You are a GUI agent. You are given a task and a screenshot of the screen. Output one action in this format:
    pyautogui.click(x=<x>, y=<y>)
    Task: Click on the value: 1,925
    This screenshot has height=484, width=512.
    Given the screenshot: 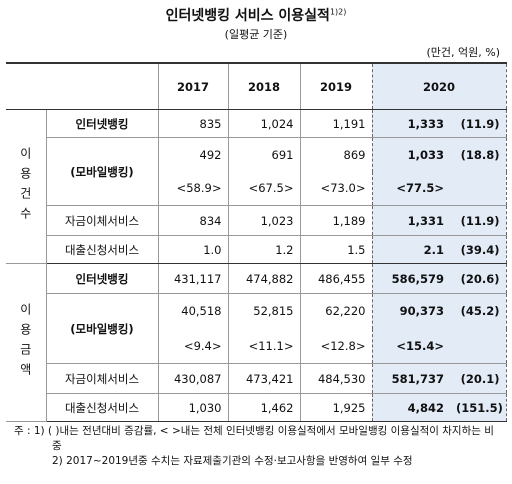 What is the action you would take?
    pyautogui.click(x=335, y=407)
    